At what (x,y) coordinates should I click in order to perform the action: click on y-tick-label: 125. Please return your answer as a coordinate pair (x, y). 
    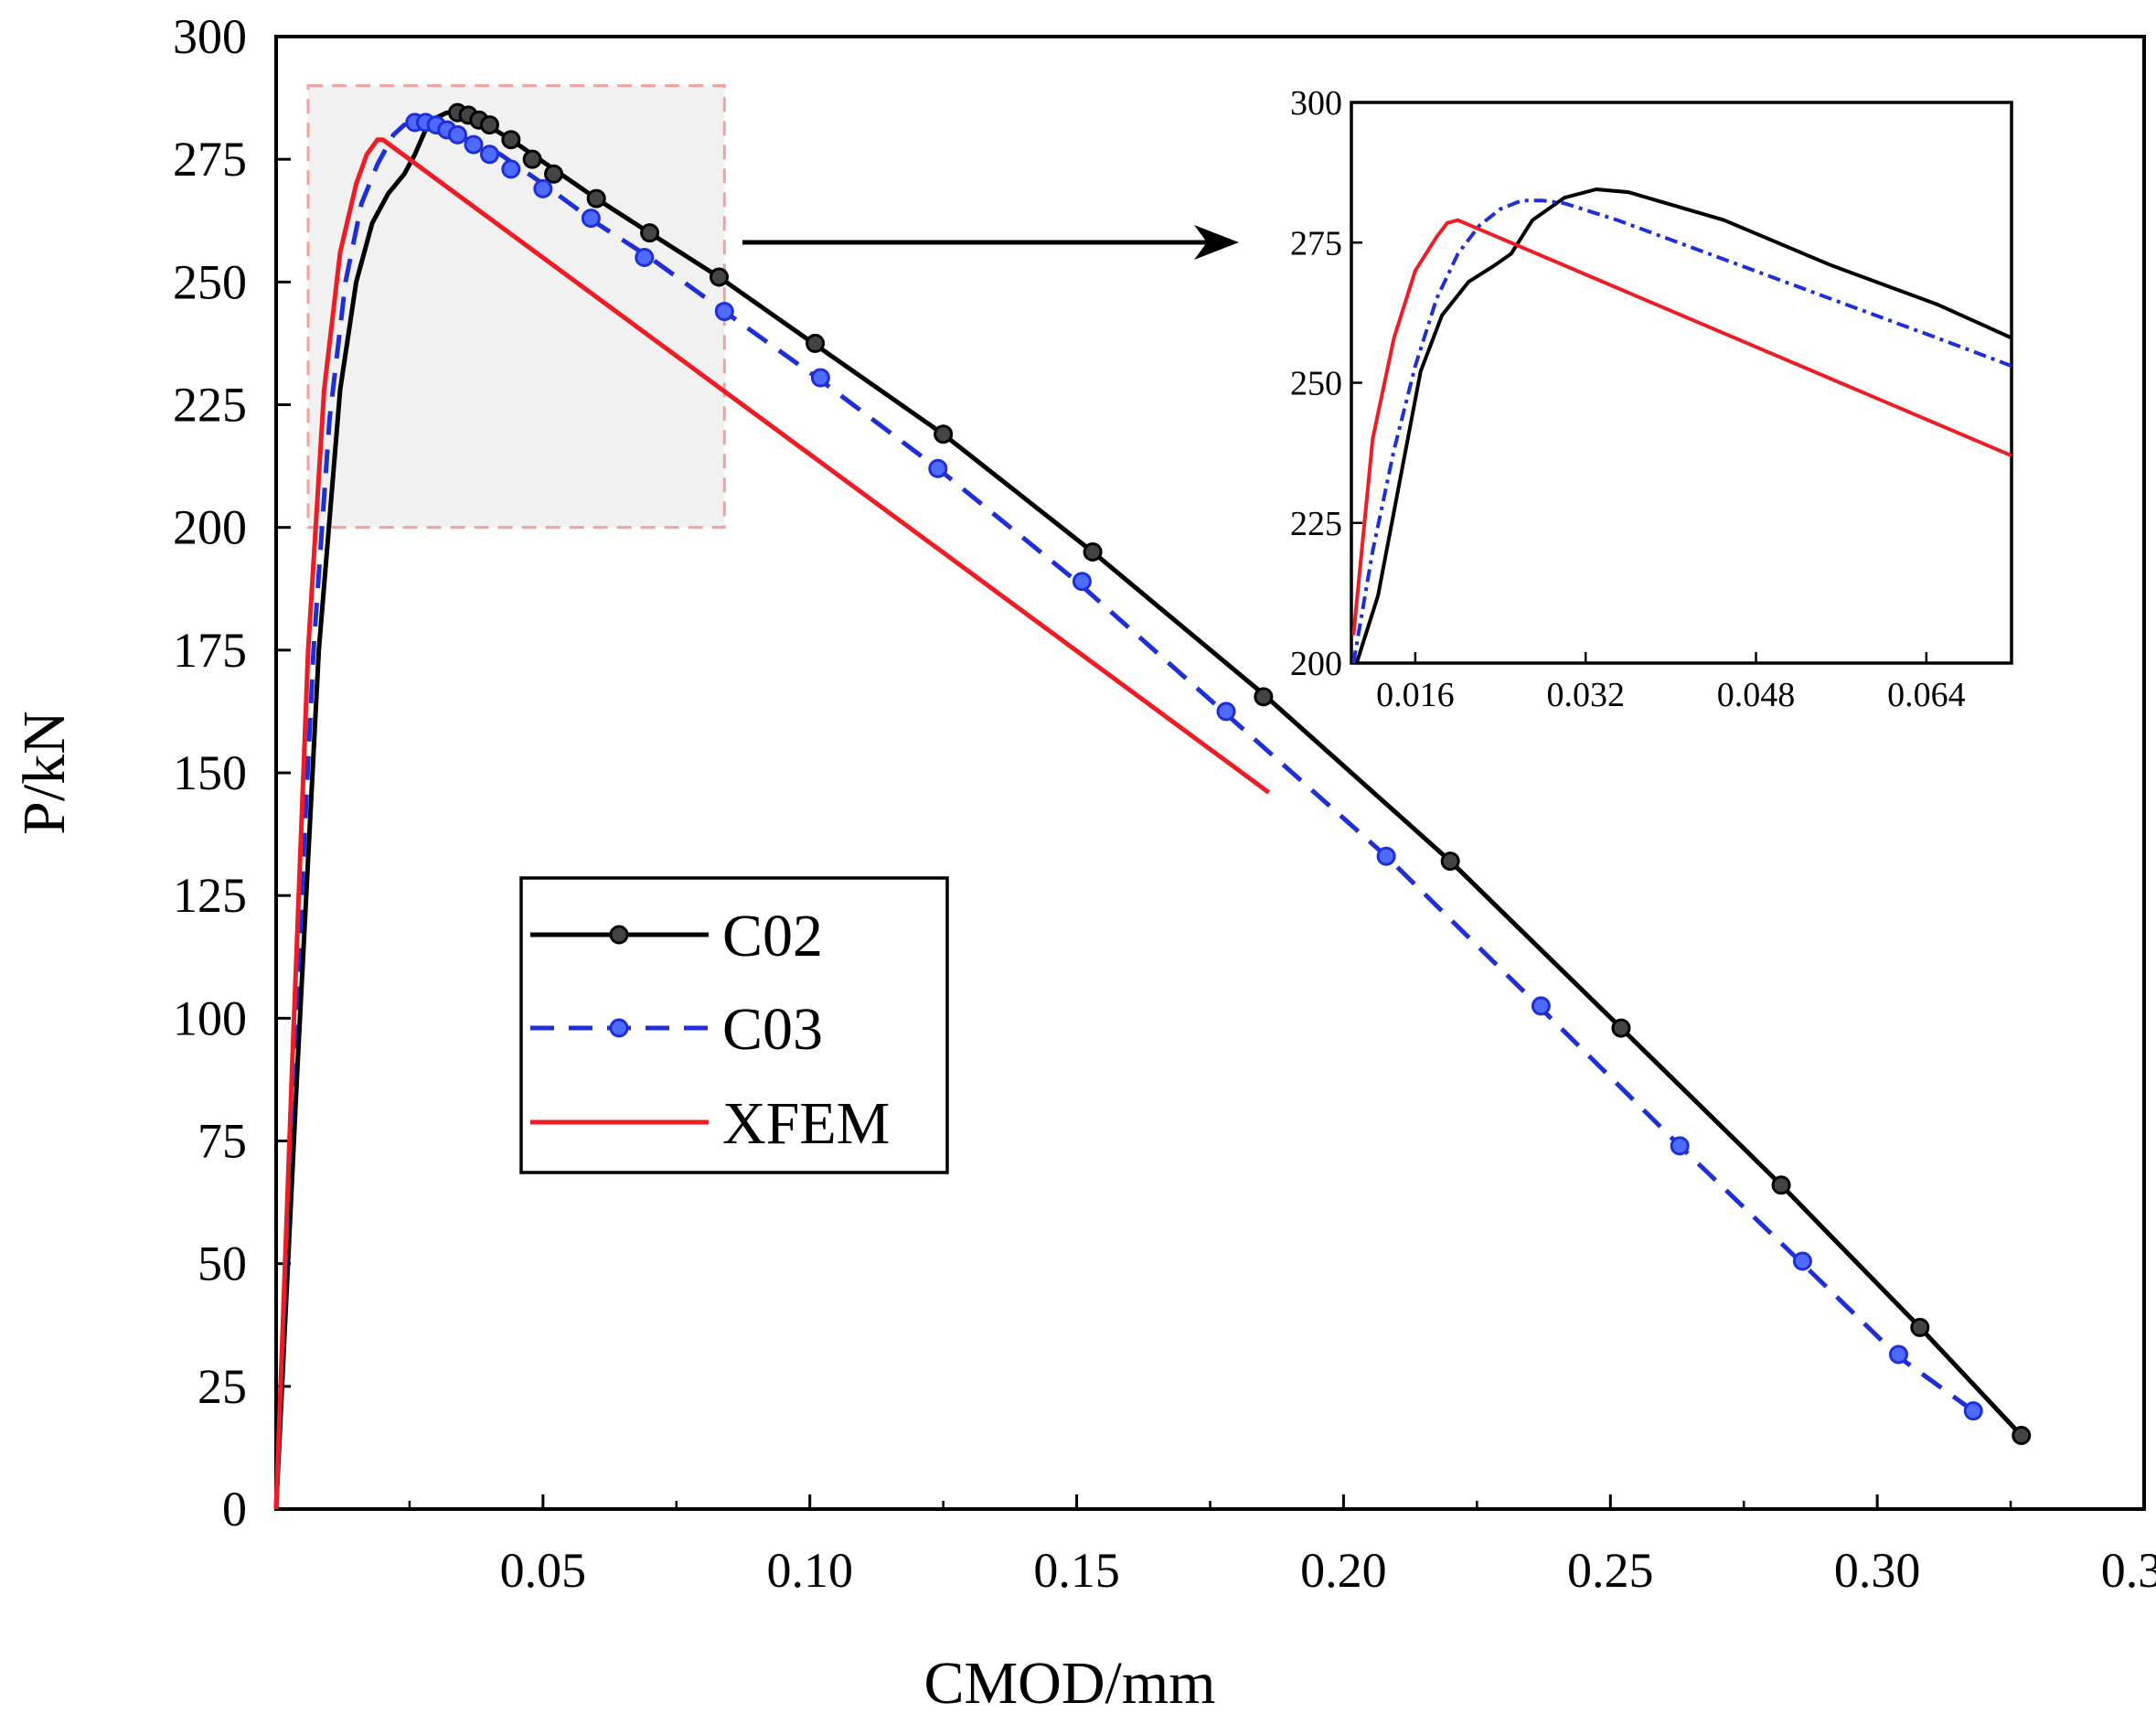
    Looking at the image, I should click on (210, 896).